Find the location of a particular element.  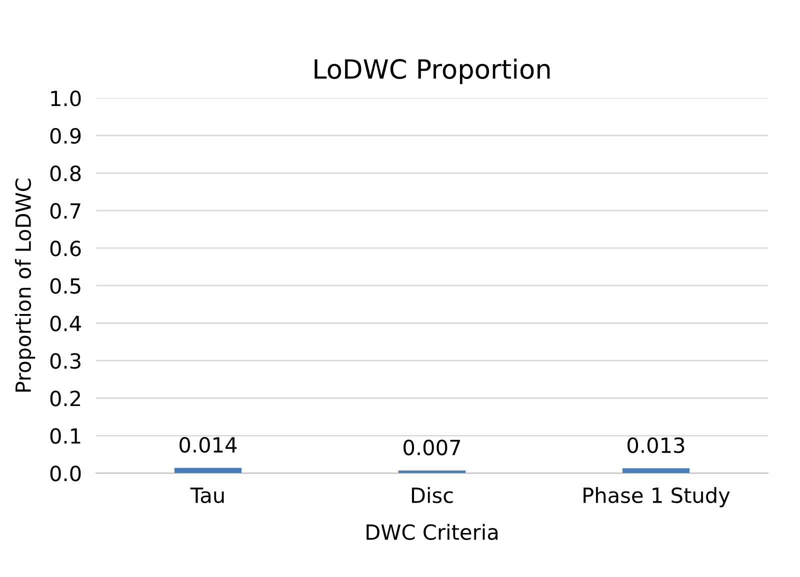

y-axis-title: Proportion of LoDWC is located at coordinates (25, 285).